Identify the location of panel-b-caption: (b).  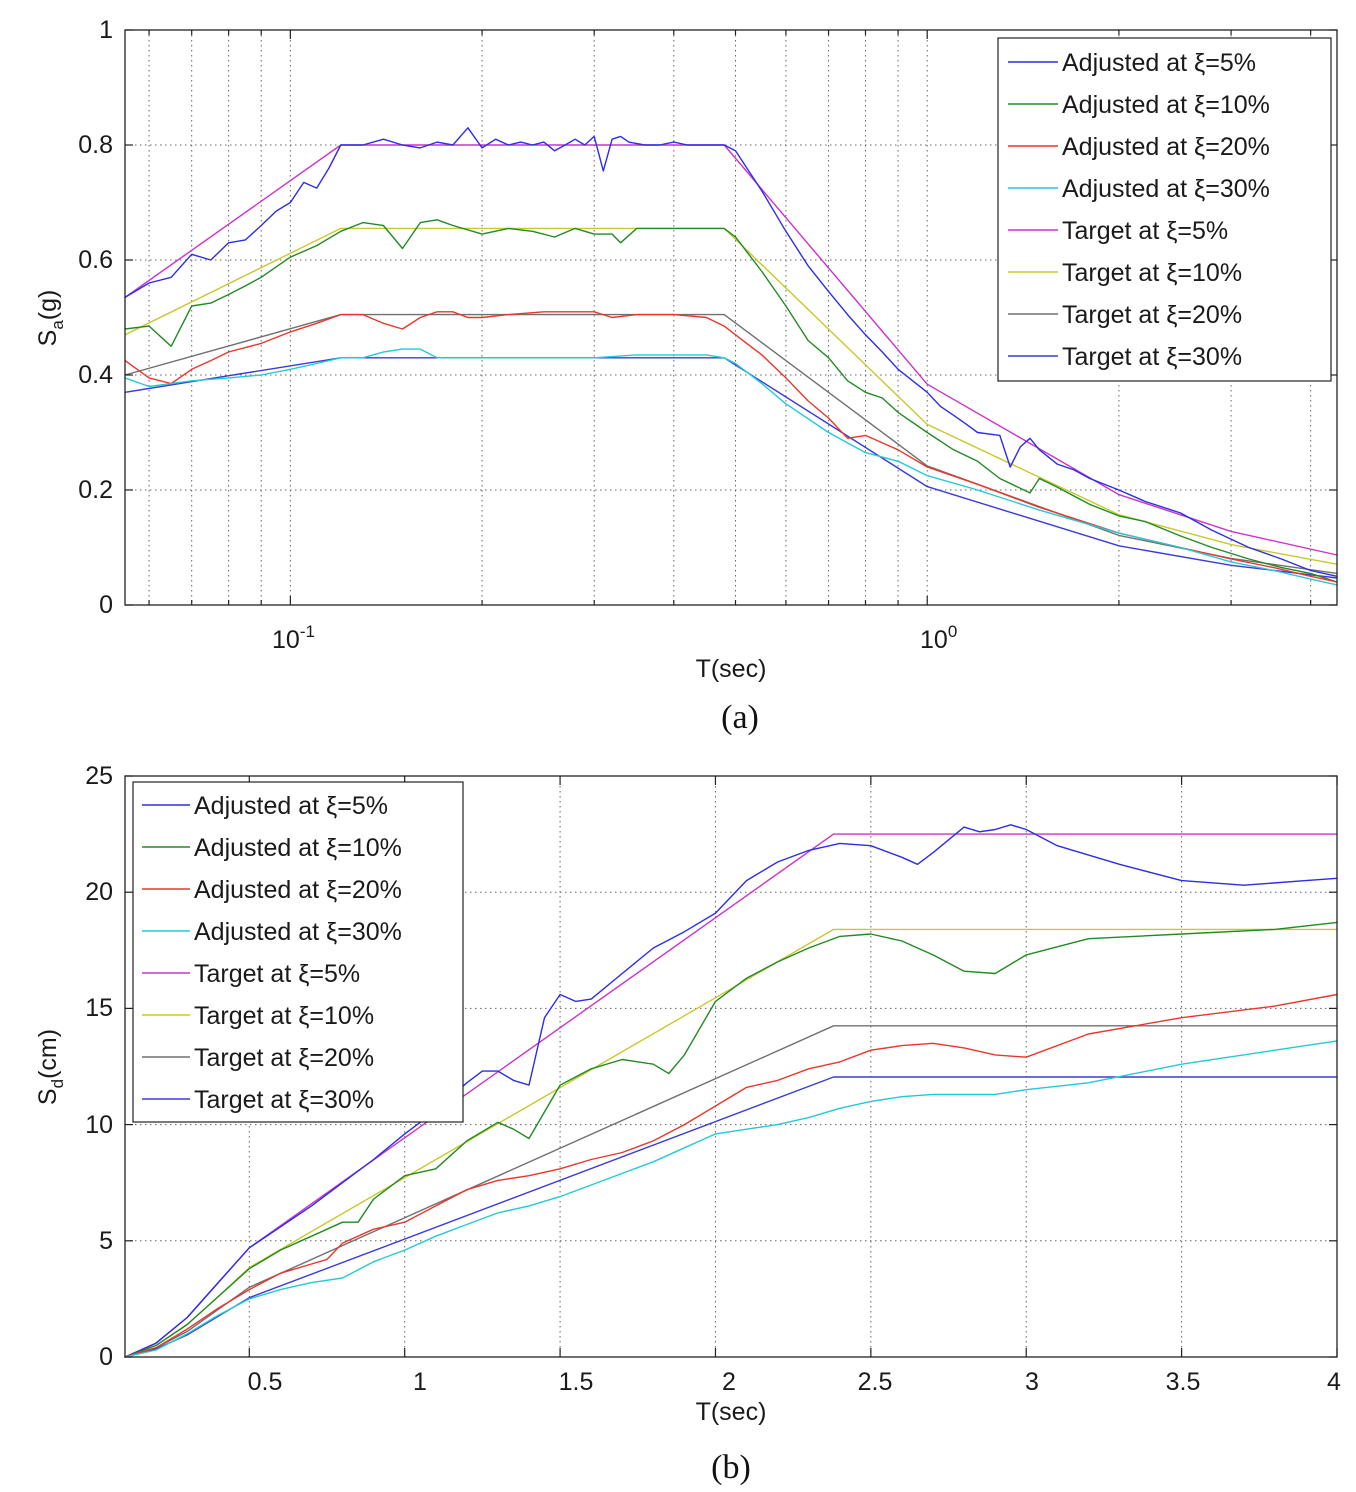
(731, 1467).